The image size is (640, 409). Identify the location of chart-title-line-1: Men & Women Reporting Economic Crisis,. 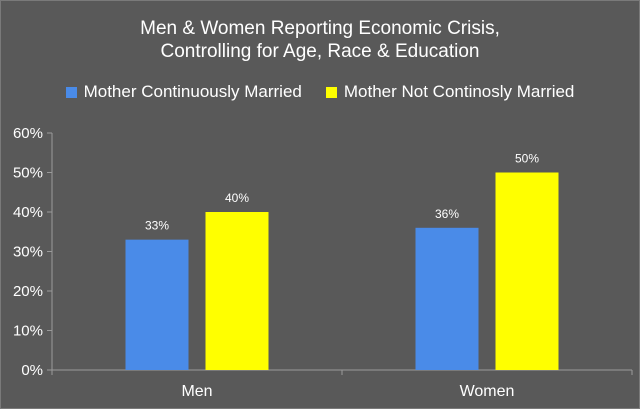
(320, 28).